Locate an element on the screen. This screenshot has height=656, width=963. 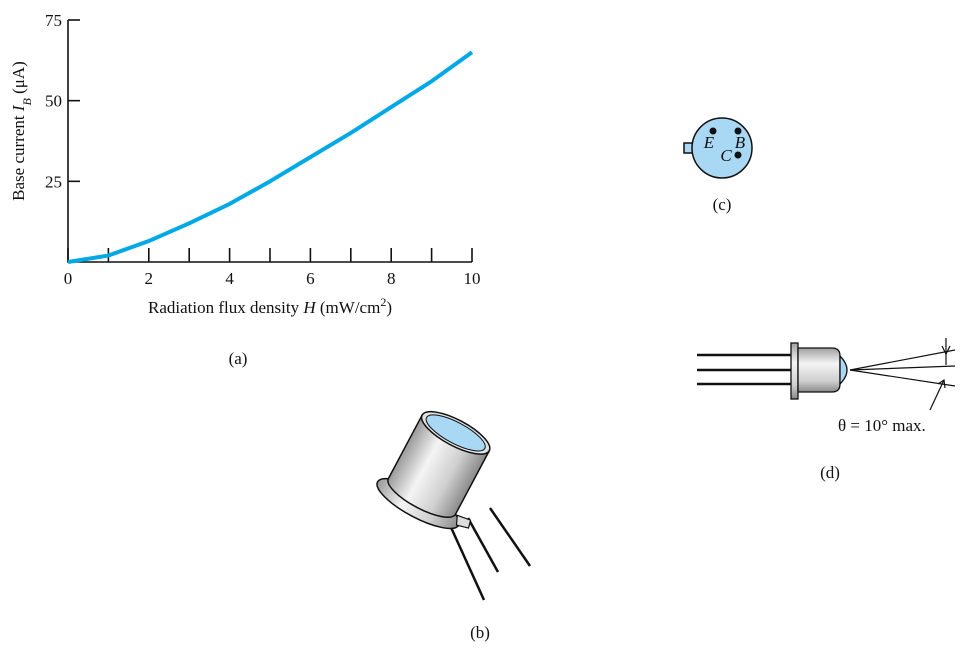
caption: (a) is located at coordinates (238, 358).